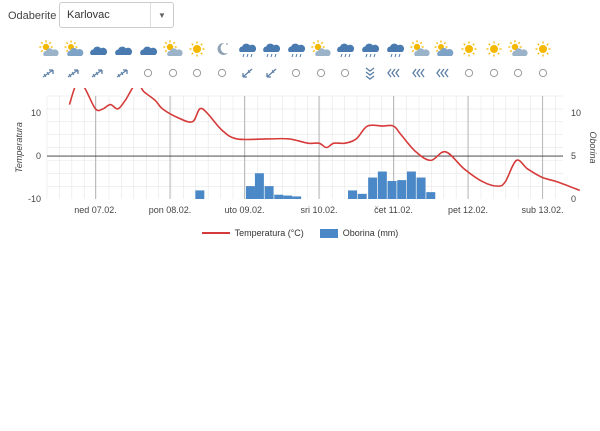 Image resolution: width=600 pixels, height=431 pixels. Describe the element at coordinates (370, 75) in the screenshot. I see `wind-s-icon` at that location.